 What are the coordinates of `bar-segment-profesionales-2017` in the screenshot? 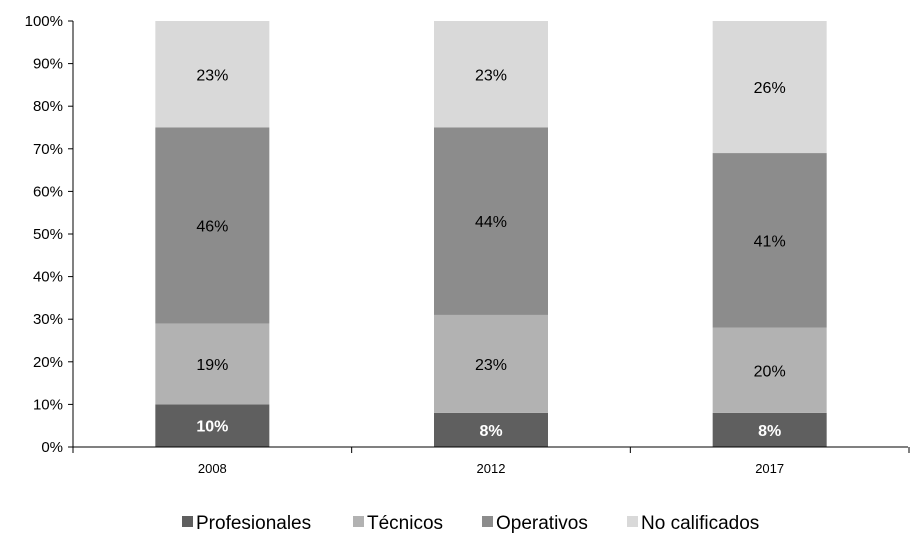 It's located at (769, 429).